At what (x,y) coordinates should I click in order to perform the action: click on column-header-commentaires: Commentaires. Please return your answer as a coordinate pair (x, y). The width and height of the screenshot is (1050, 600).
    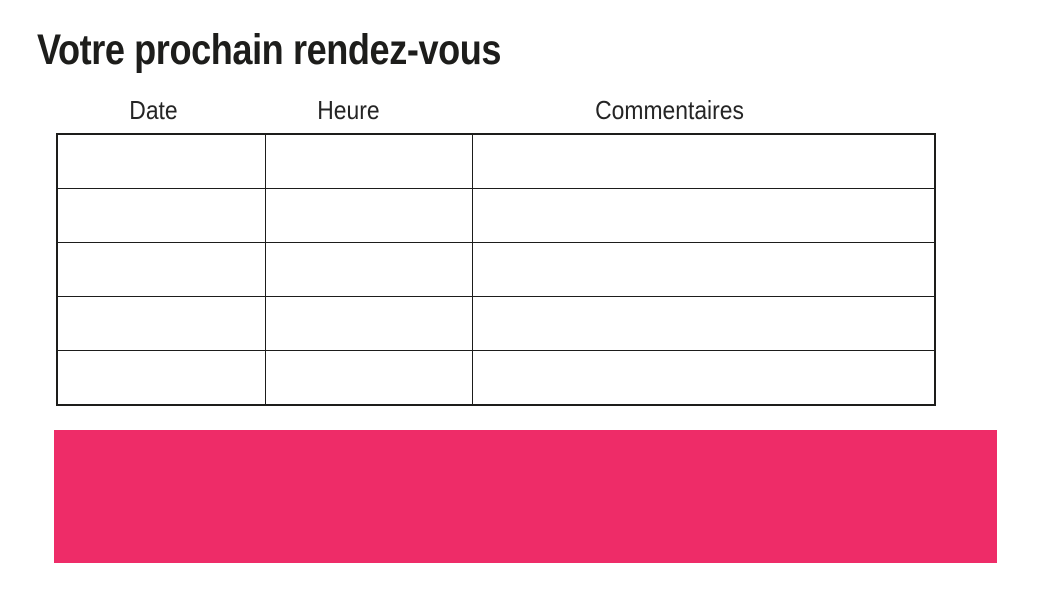
    Looking at the image, I should click on (669, 110).